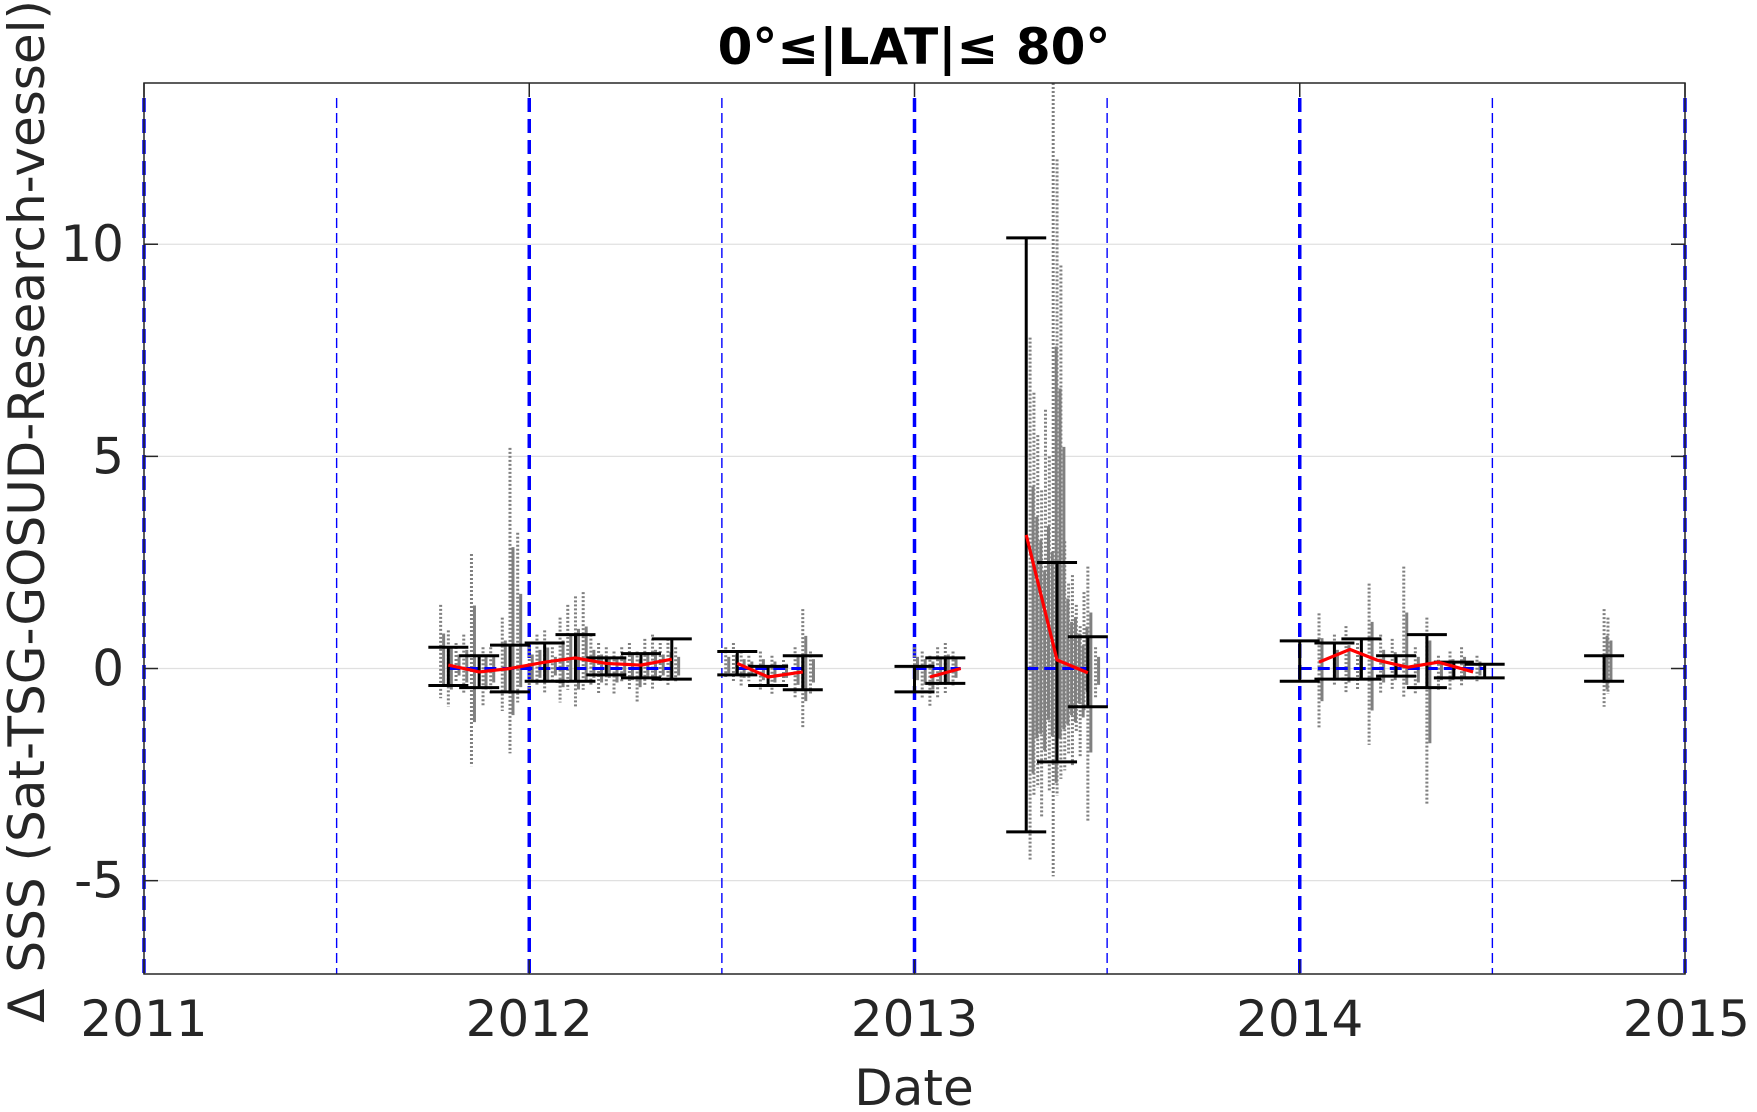 The width and height of the screenshot is (1757, 1112). Describe the element at coordinates (108, 669) in the screenshot. I see `y-tick-label: 0` at that location.